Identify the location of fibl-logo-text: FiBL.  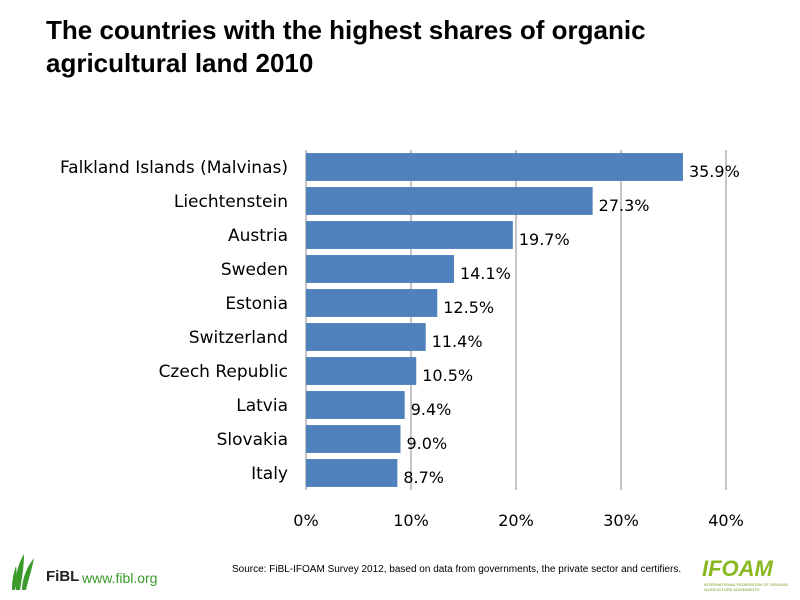
(63, 576).